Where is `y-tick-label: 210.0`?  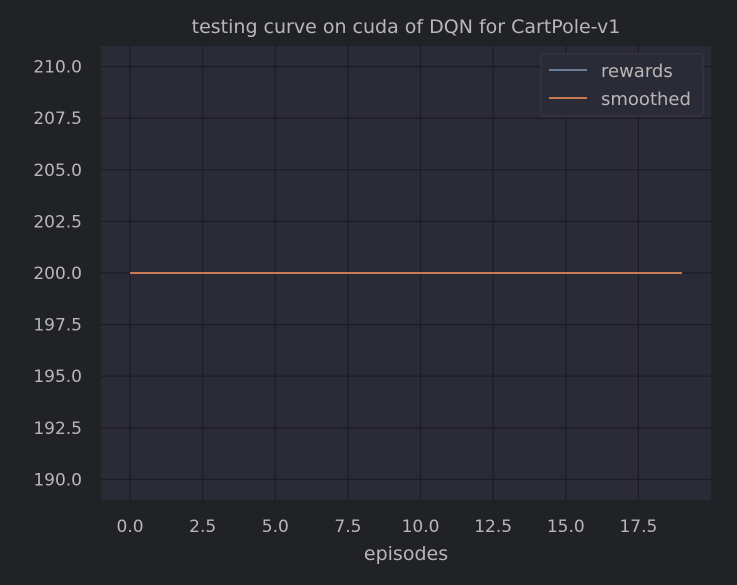 y-tick-label: 210.0 is located at coordinates (57, 68).